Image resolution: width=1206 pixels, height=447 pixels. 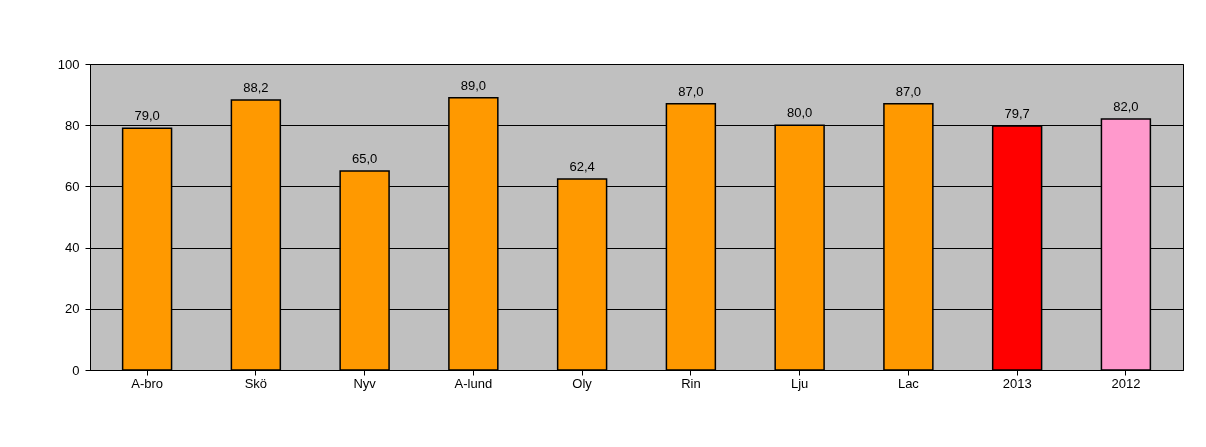 What do you see at coordinates (908, 383) in the screenshot?
I see `x-tick-label: Lac` at bounding box center [908, 383].